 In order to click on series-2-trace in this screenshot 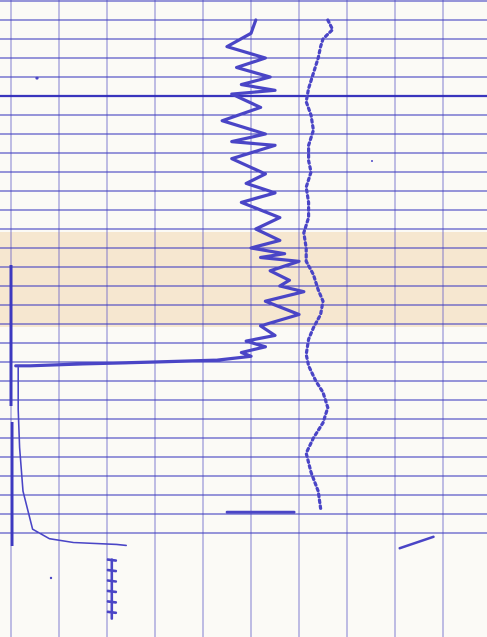, I will do `click(72, 456)`.